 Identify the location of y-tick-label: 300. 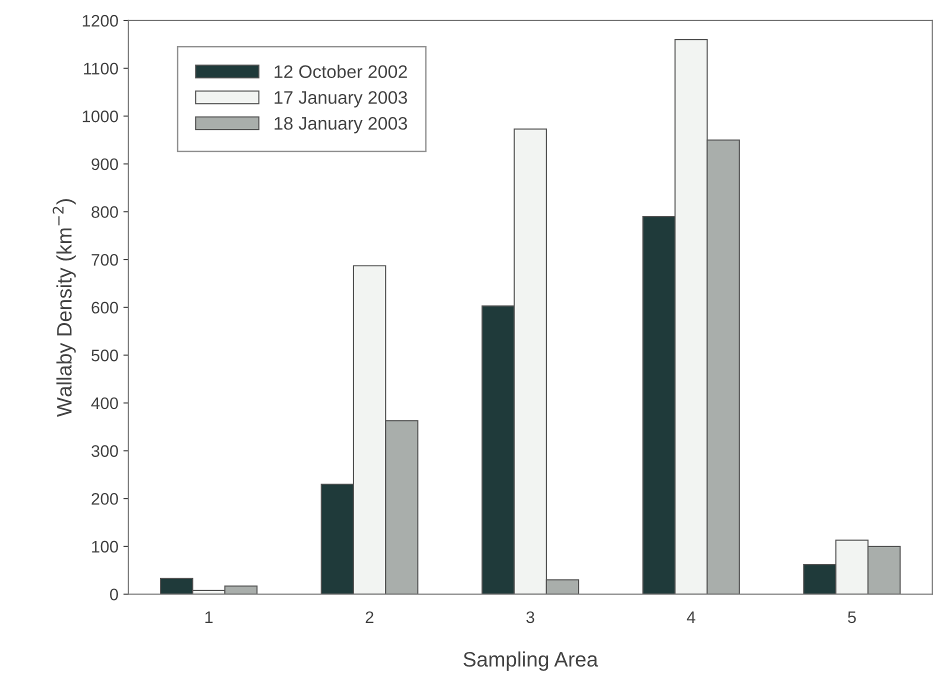
(104, 451).